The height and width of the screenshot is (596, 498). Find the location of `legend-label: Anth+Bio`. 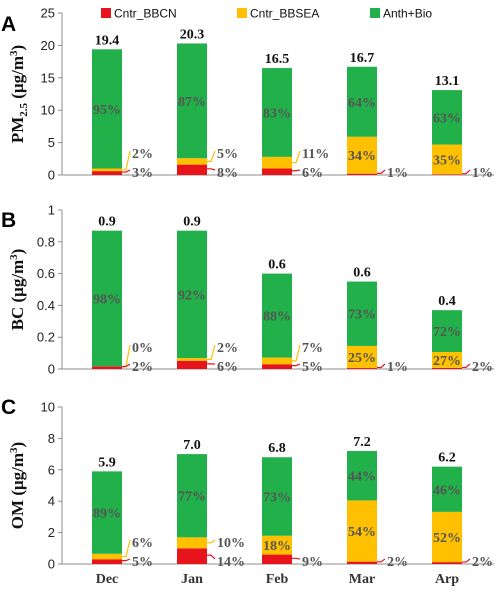

legend-label: Anth+Bio is located at coordinates (407, 14).